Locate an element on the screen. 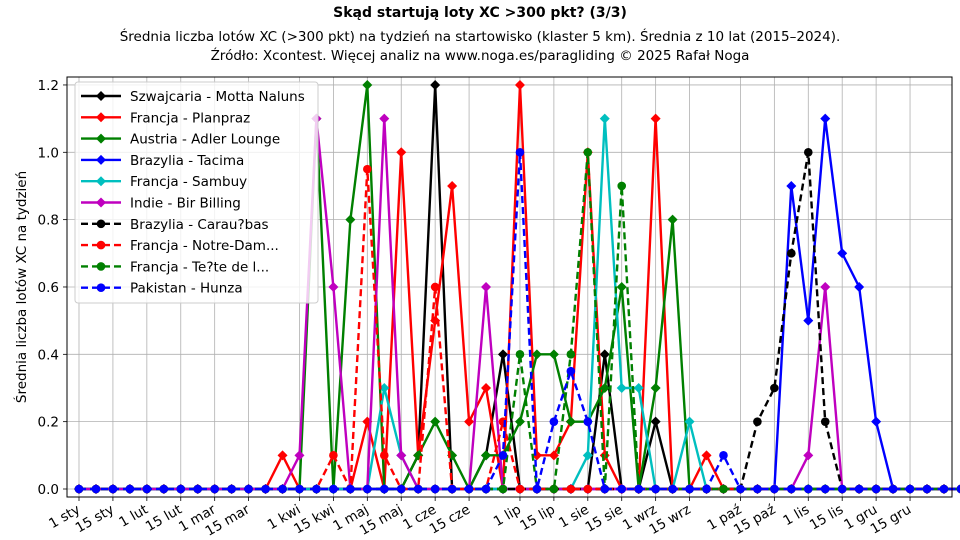 The width and height of the screenshot is (960, 540). legend-label: Szwajcaria - Motta Naluns is located at coordinates (217, 97).